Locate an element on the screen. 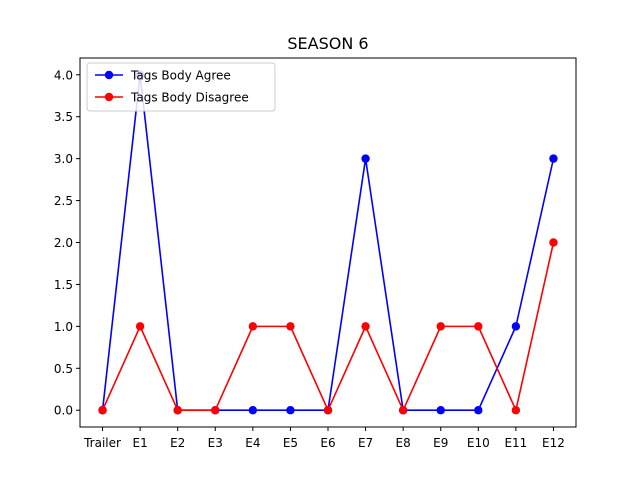 Image resolution: width=640 pixels, height=484 pixels. y-tick-label: 3.5 is located at coordinates (63, 117).